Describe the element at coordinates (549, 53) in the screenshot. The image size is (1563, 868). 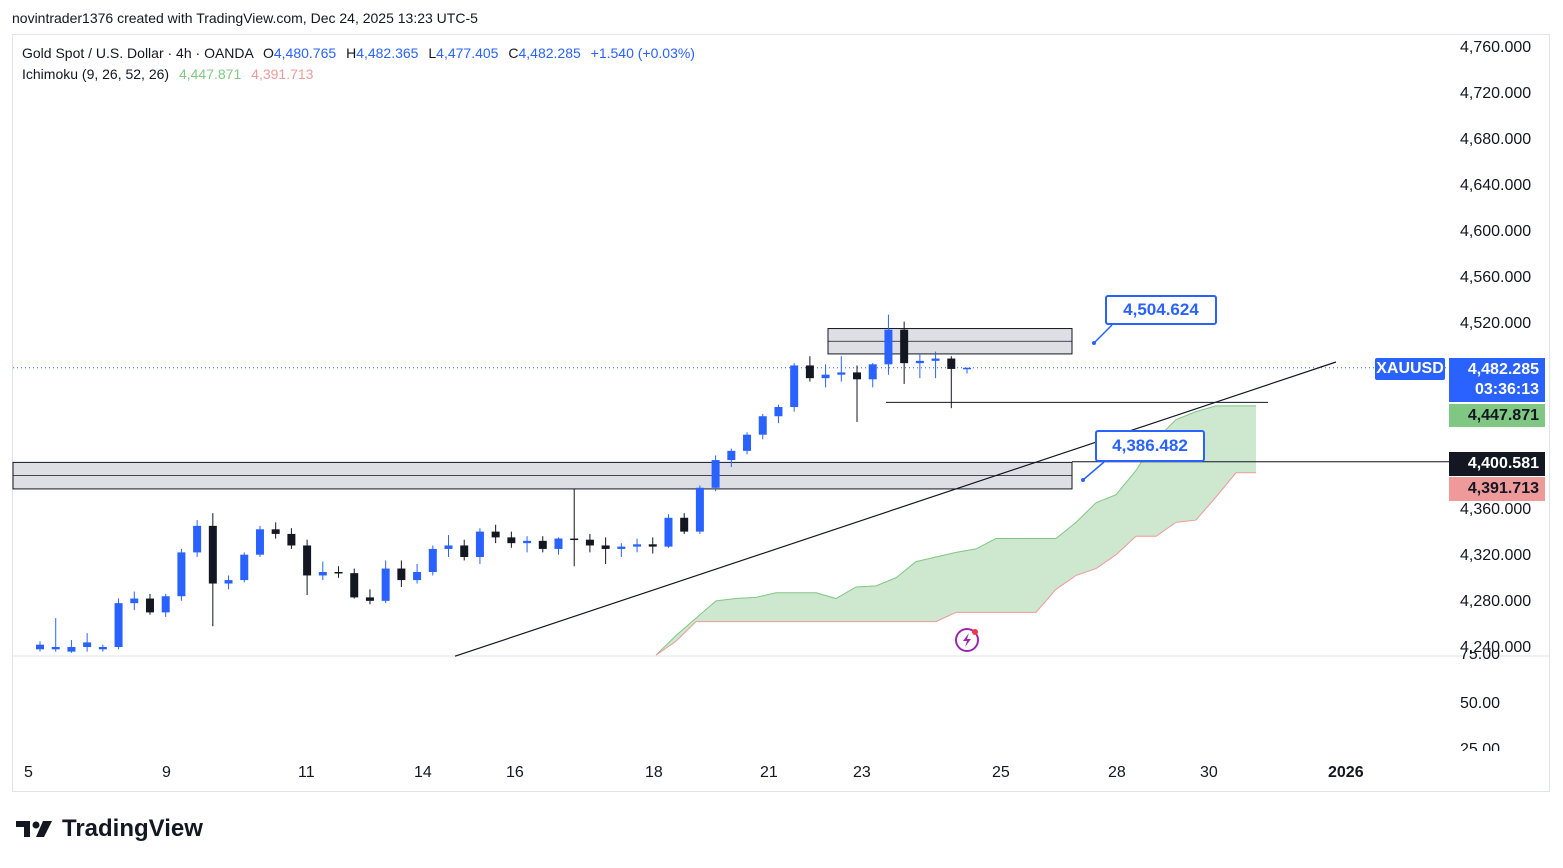
I see `close-value: 4,482.285` at that location.